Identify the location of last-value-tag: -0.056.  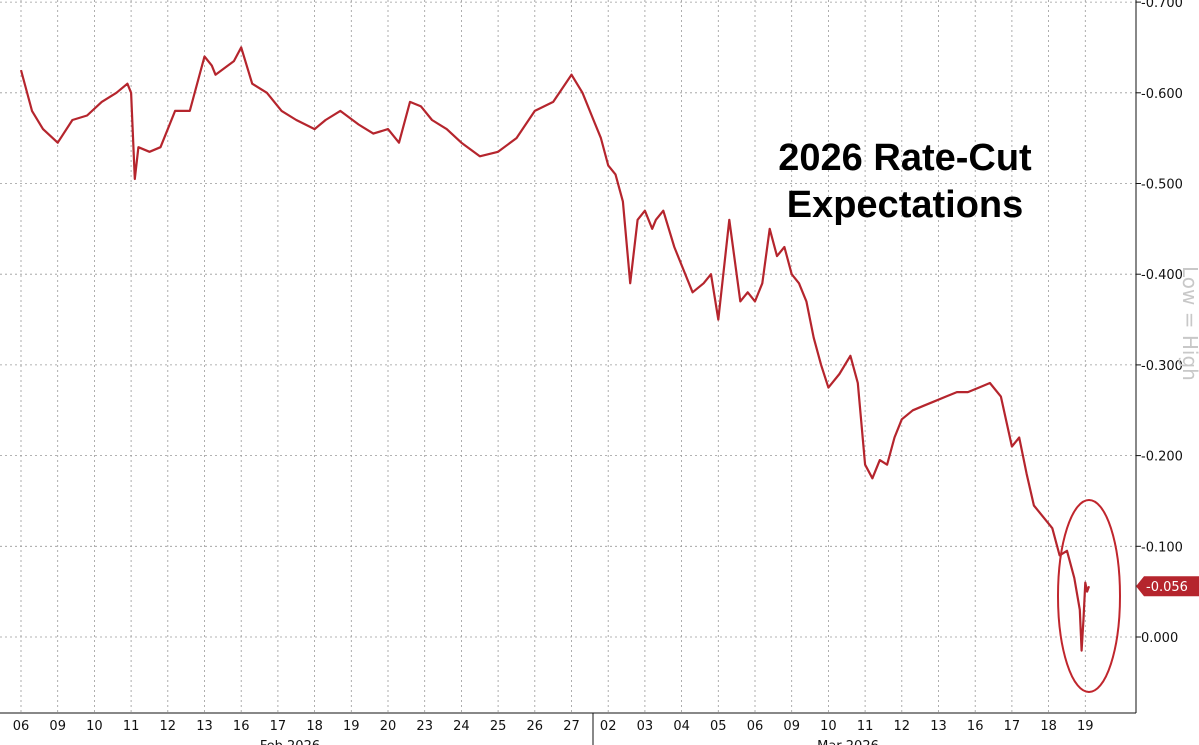
(1167, 586).